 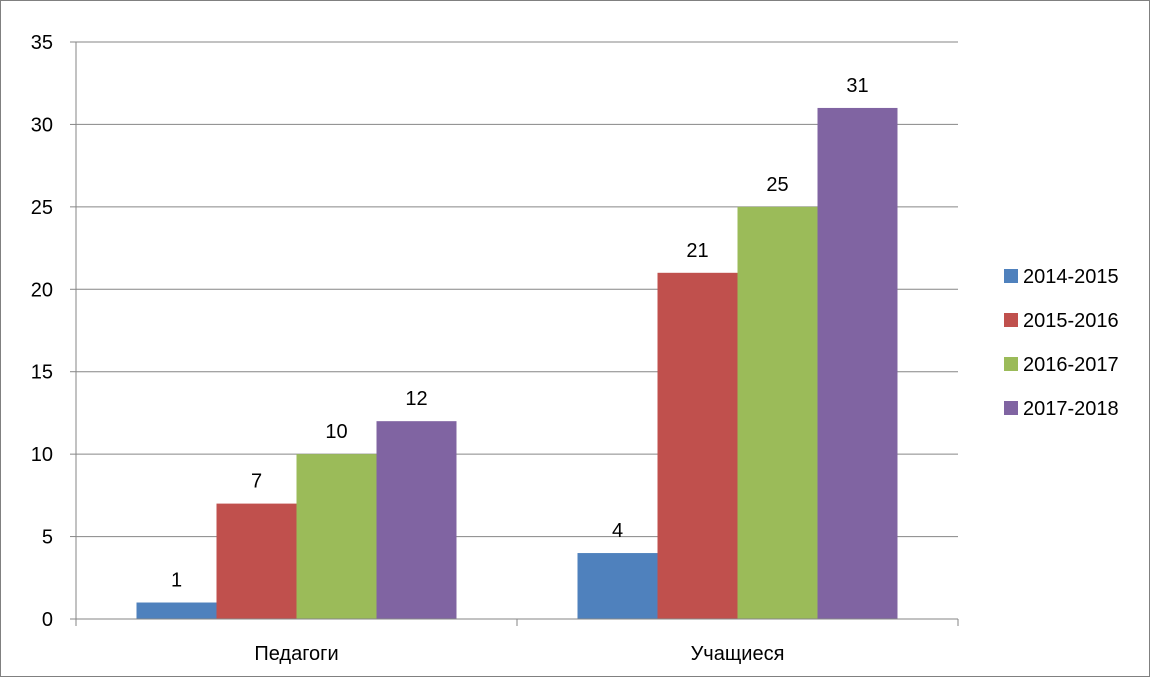 What do you see at coordinates (1071, 365) in the screenshot?
I see `legend-label: 2016-2017` at bounding box center [1071, 365].